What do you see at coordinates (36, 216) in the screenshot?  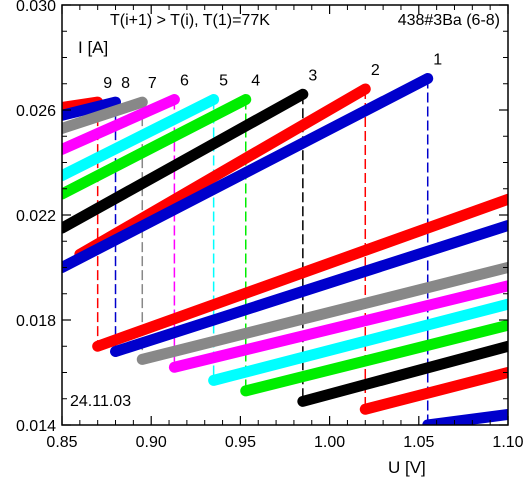 I see `y-tick-label: 0.022` at bounding box center [36, 216].